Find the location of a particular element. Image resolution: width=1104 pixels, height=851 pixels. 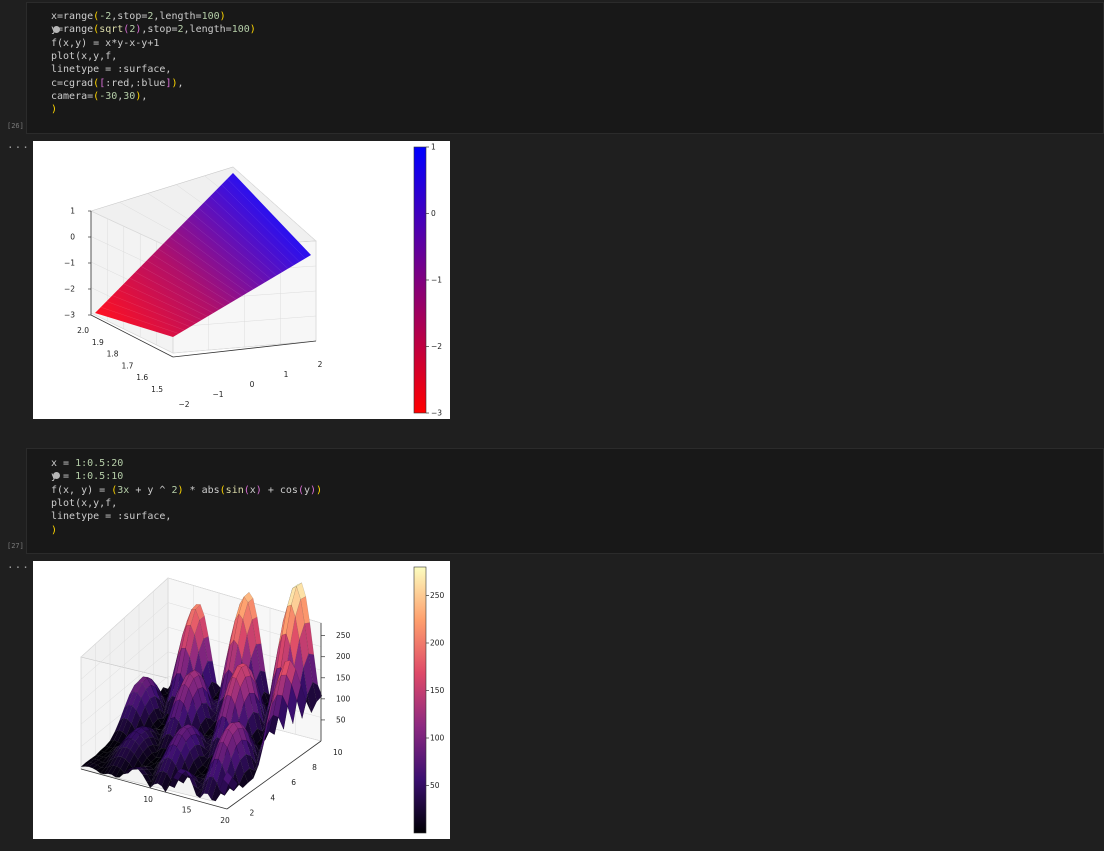

code-line-3: f(x,y) = x*y-x-y+1 is located at coordinates (105, 43).